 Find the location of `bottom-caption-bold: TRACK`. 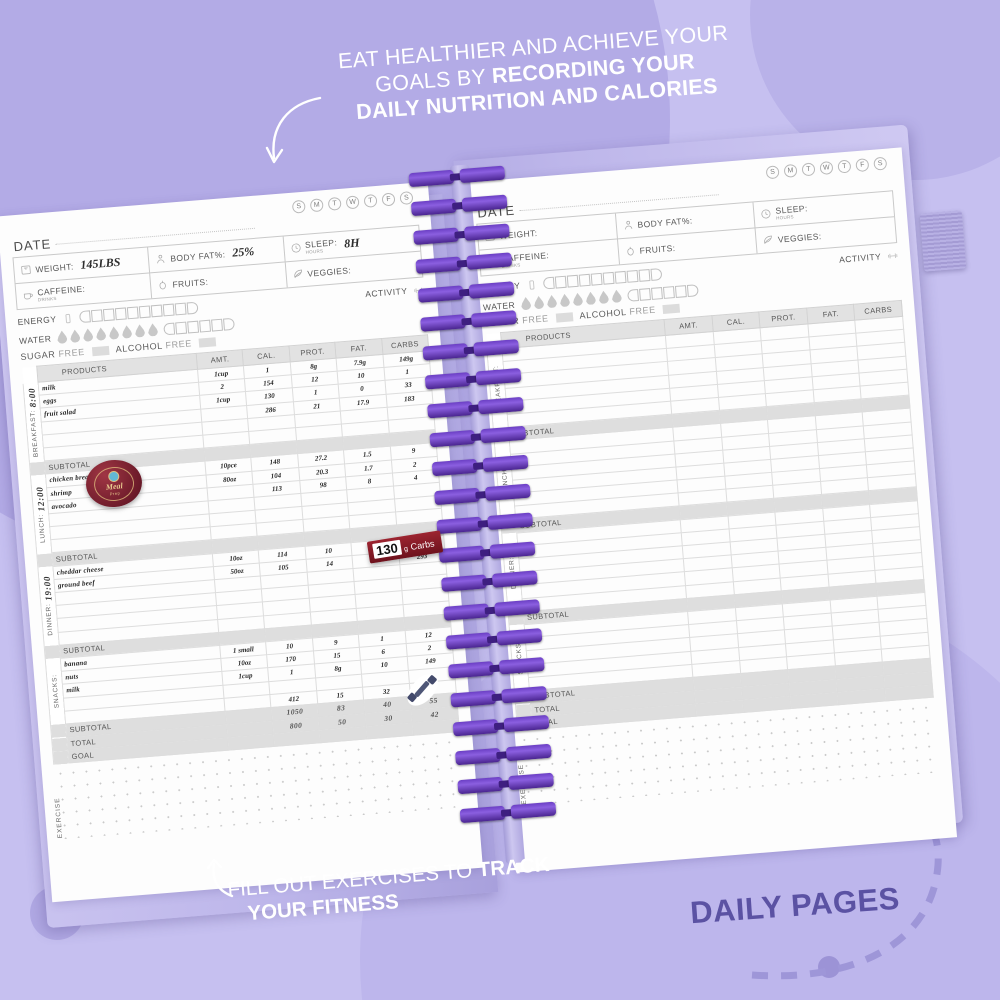

bottom-caption-bold: TRACK is located at coordinates (513, 867).